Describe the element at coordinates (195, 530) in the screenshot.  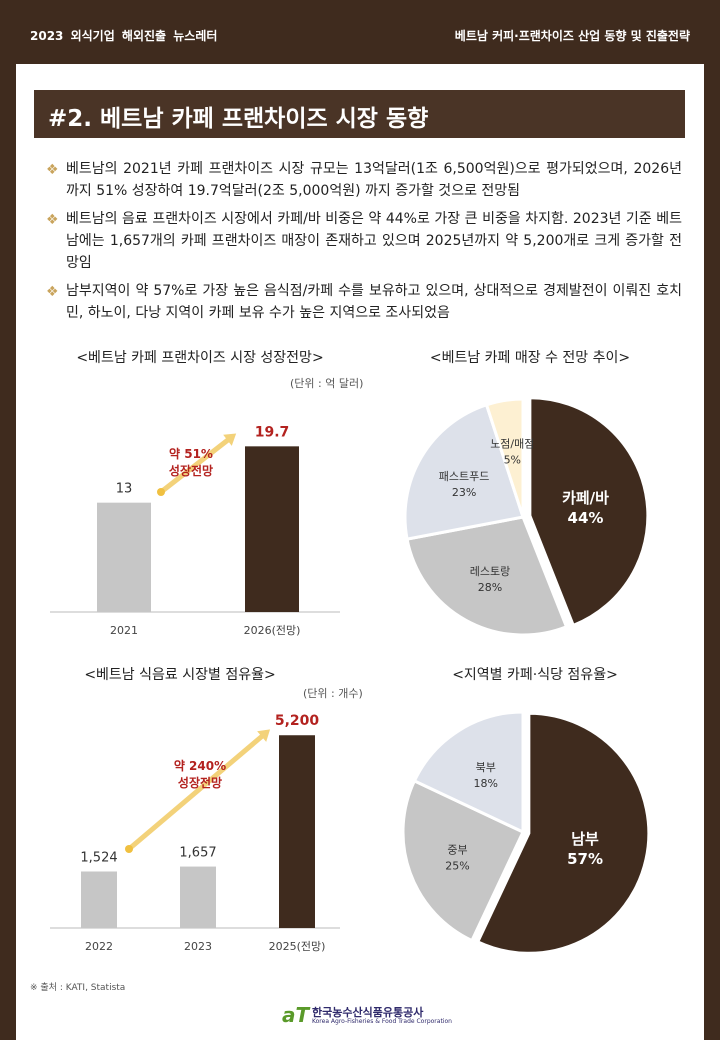
I see `market-growth-bar-chart: 13 2021 19.7 2026(전망) 약 51% 성장전망` at that location.